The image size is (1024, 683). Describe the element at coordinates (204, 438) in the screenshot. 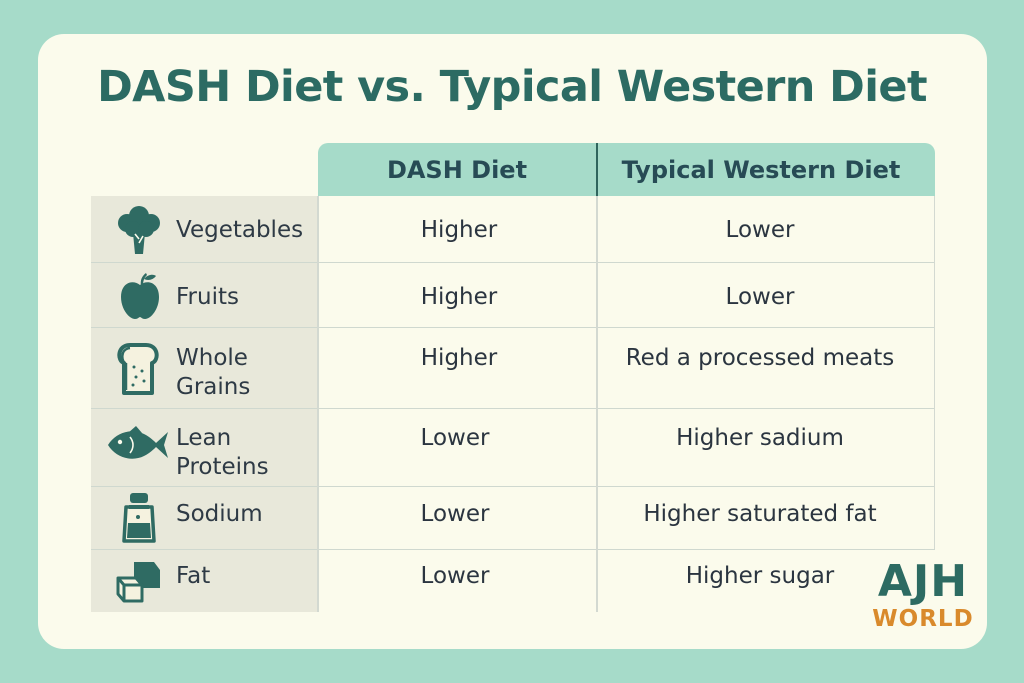

I see `row-label-line: Lean` at that location.